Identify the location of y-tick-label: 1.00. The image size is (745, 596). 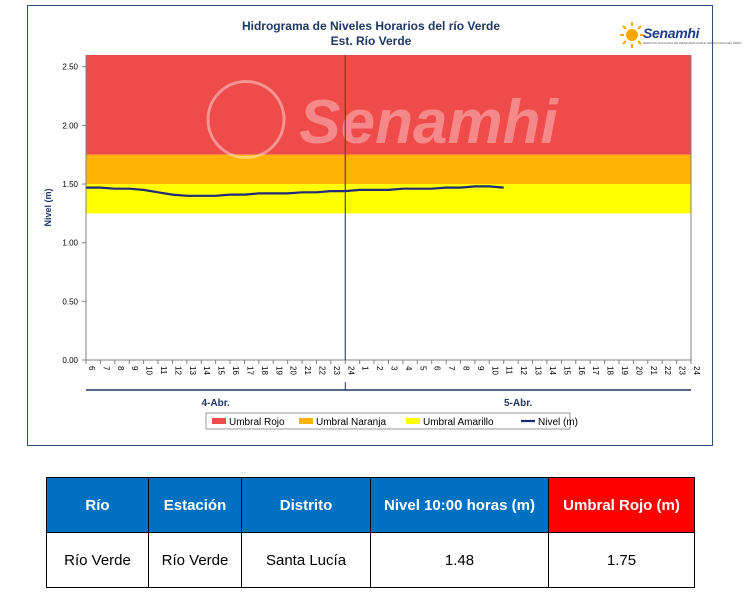
(70, 243).